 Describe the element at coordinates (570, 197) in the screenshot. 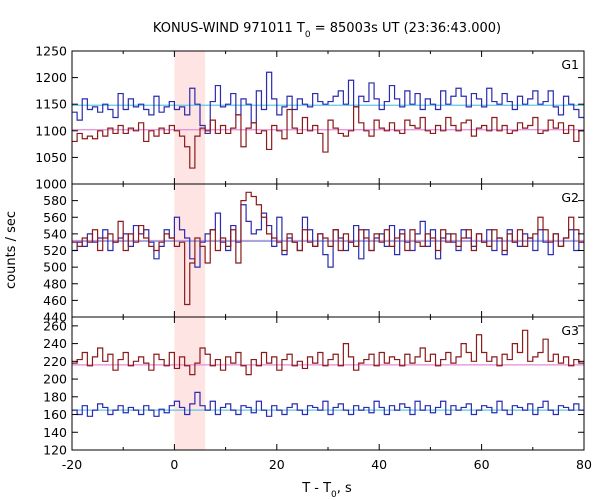

I see `panel-name: G2` at that location.